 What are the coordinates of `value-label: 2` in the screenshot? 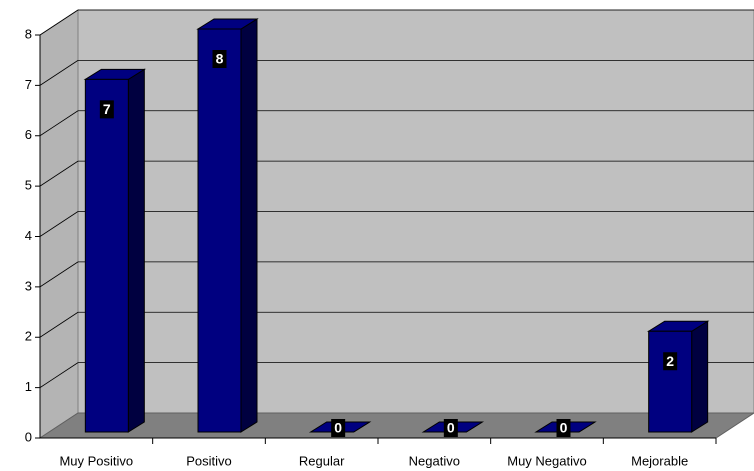 It's located at (670, 361).